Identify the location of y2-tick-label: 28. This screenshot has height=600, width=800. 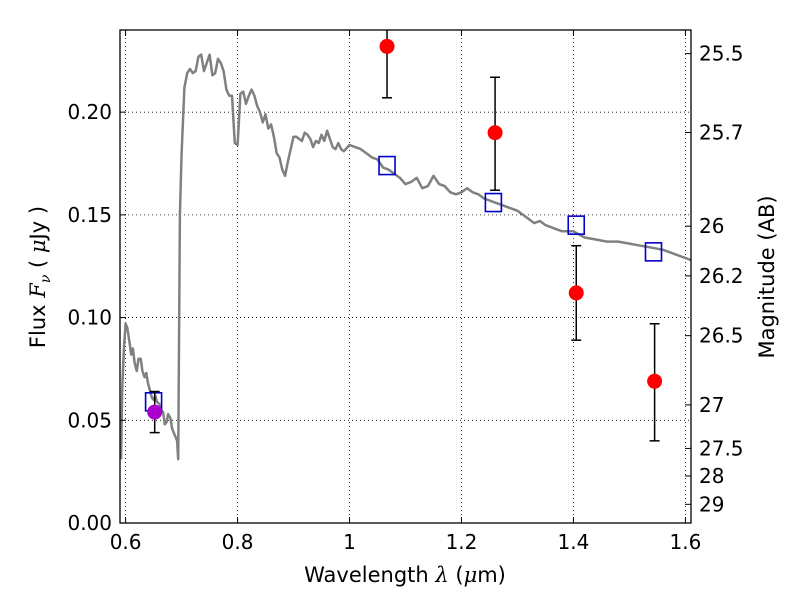
(711, 476).